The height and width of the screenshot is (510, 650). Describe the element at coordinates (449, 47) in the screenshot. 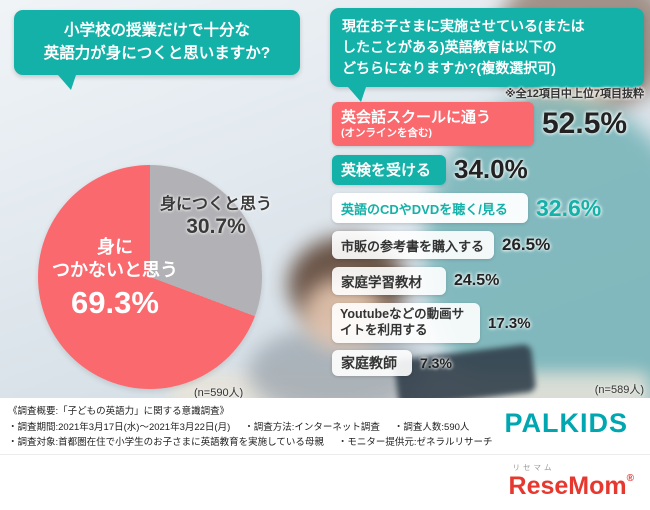

I see `question-right-line2: したことがある)英語教育は以下の` at that location.